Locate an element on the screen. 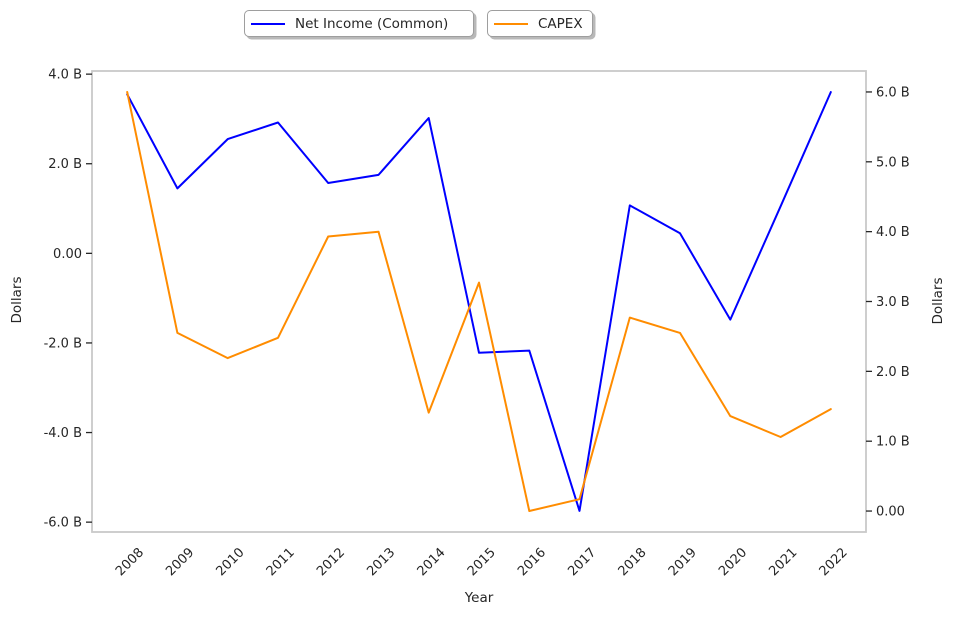 This screenshot has width=953, height=618. x-axis-tick-label: 2020 is located at coordinates (733, 562).